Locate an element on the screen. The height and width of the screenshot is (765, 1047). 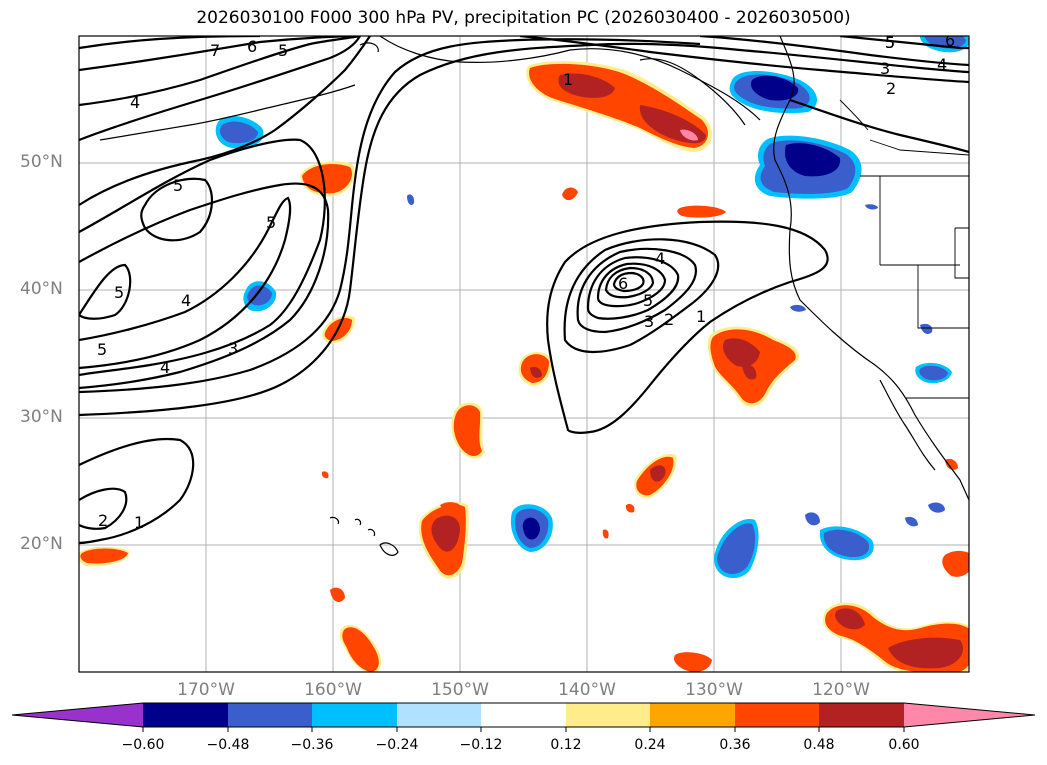
colorbar-label: 0.48 is located at coordinates (819, 745).